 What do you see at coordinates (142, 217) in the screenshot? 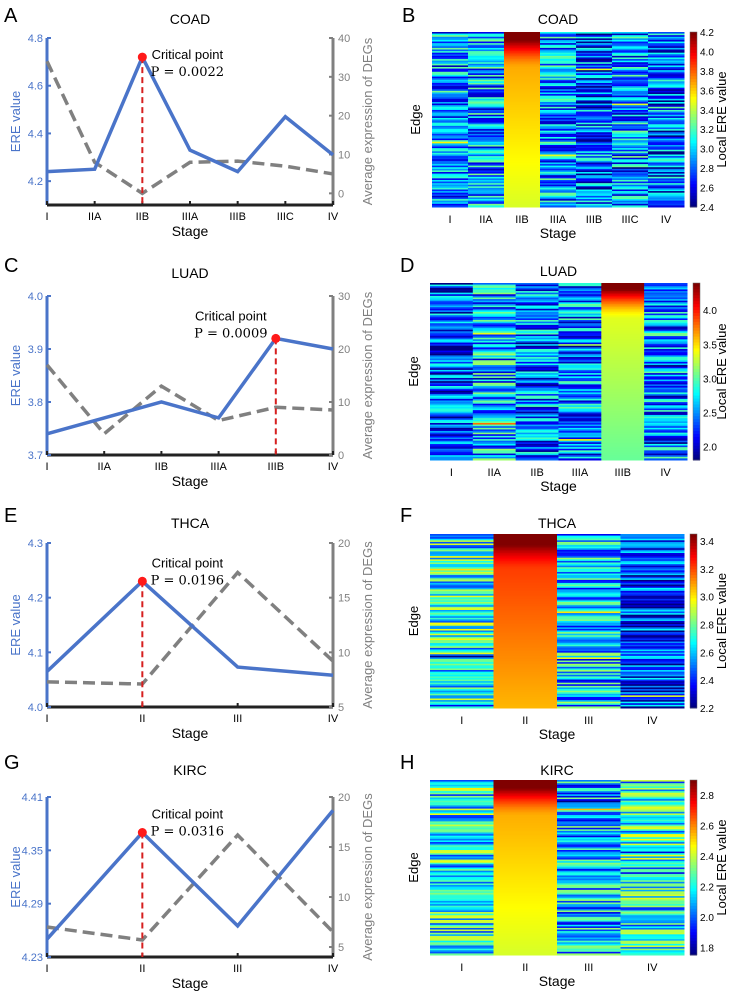
I see `x-tick-label: IIB` at bounding box center [142, 217].